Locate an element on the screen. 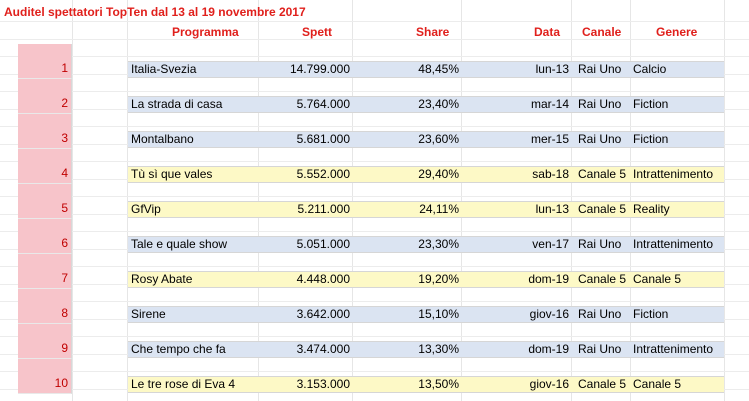 This screenshot has width=749, height=401. cell-programma: La strada di casa is located at coordinates (177, 104).